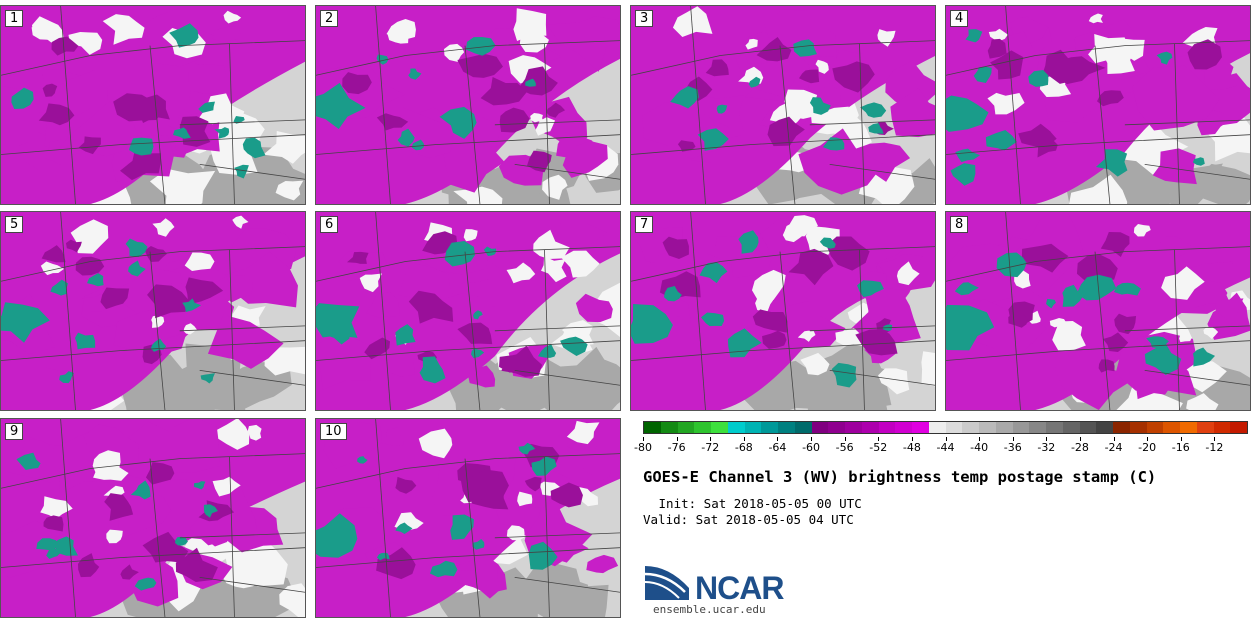 Image resolution: width=1260 pixels, height=619 pixels. What do you see at coordinates (748, 519) in the screenshot?
I see `valid-time: Valid: Sat 2018-05-05 04 UTC` at bounding box center [748, 519].